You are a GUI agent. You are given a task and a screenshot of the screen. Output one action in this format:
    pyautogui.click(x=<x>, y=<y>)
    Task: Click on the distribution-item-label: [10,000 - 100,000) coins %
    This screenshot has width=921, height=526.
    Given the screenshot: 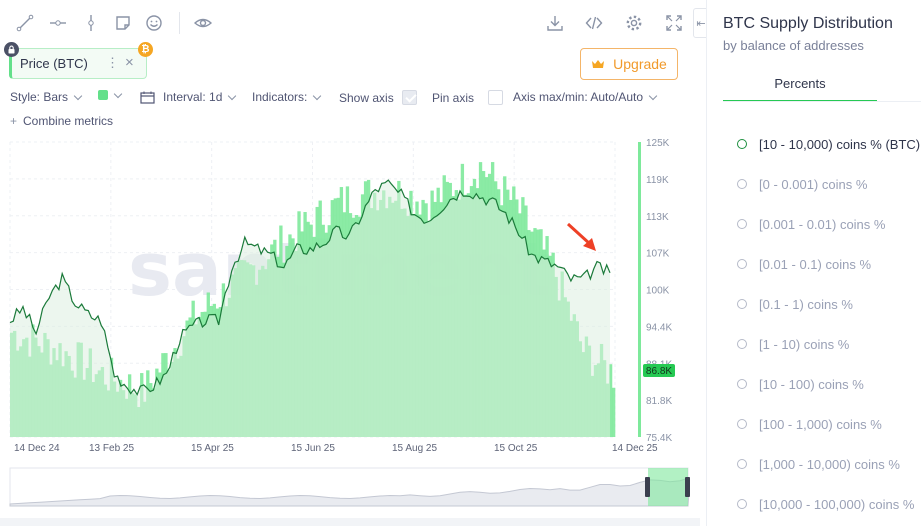 What is the action you would take?
    pyautogui.click(x=837, y=504)
    